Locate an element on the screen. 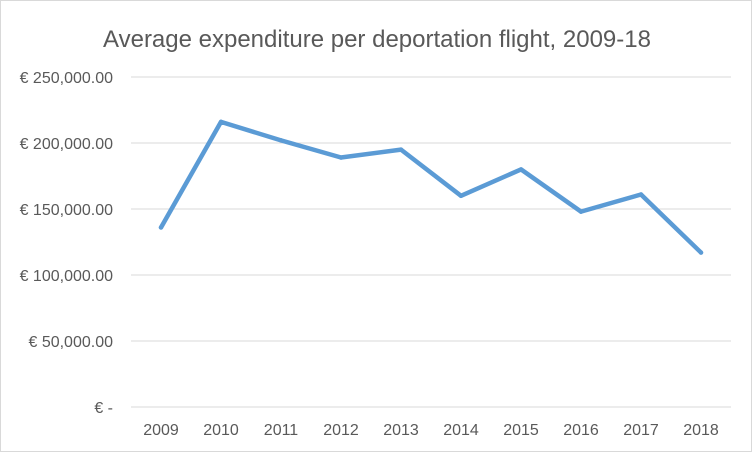 The image size is (752, 453). y-tick-label: € 50,000.00 is located at coordinates (70, 342).